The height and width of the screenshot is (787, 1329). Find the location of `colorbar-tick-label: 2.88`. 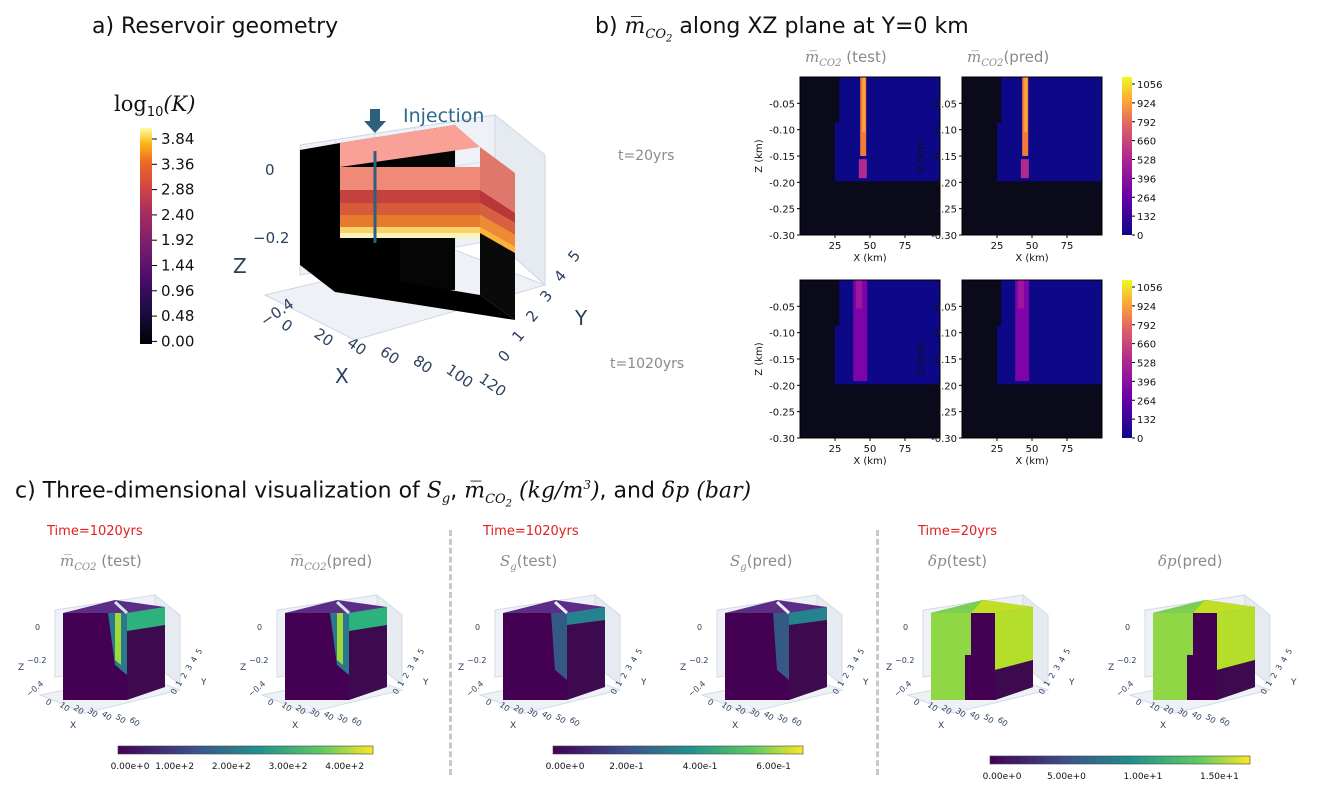

colorbar-tick-label: 2.88 is located at coordinates (177, 190).